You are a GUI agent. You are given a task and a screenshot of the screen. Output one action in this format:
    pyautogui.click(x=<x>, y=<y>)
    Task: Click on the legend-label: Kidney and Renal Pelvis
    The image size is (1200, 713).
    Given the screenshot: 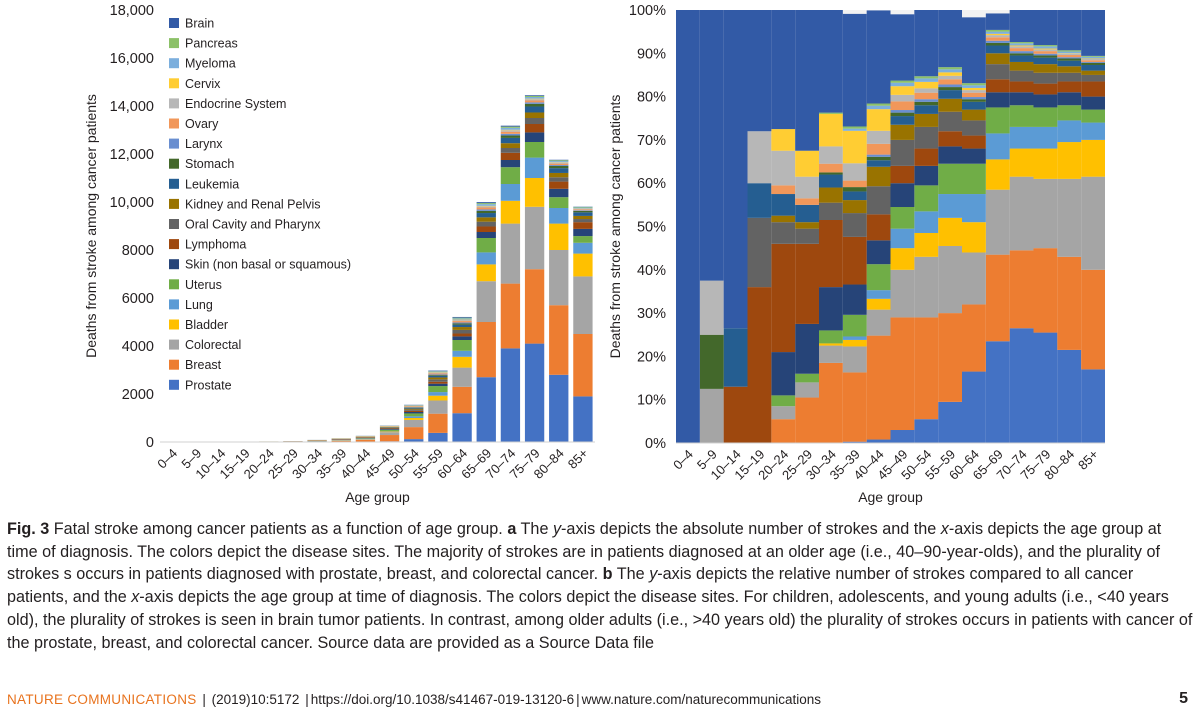 What is the action you would take?
    pyautogui.click(x=253, y=204)
    